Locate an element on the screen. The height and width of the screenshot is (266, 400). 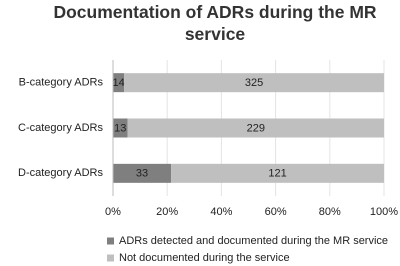
y-tick-label: D-category ADRs is located at coordinates (60, 173).